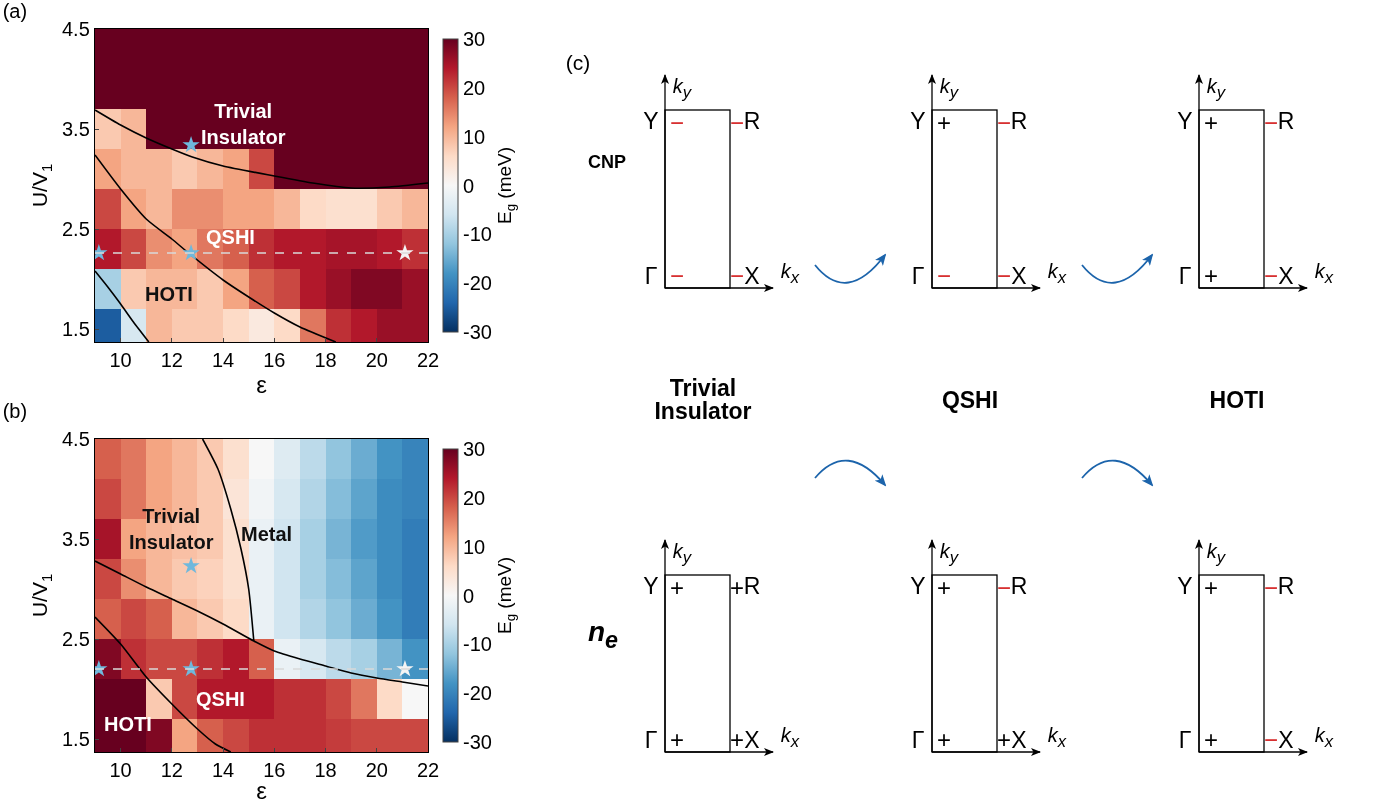 The height and width of the screenshot is (804, 1387). What do you see at coordinates (1237, 399) in the screenshot?
I see `category-label: HOTI` at bounding box center [1237, 399].